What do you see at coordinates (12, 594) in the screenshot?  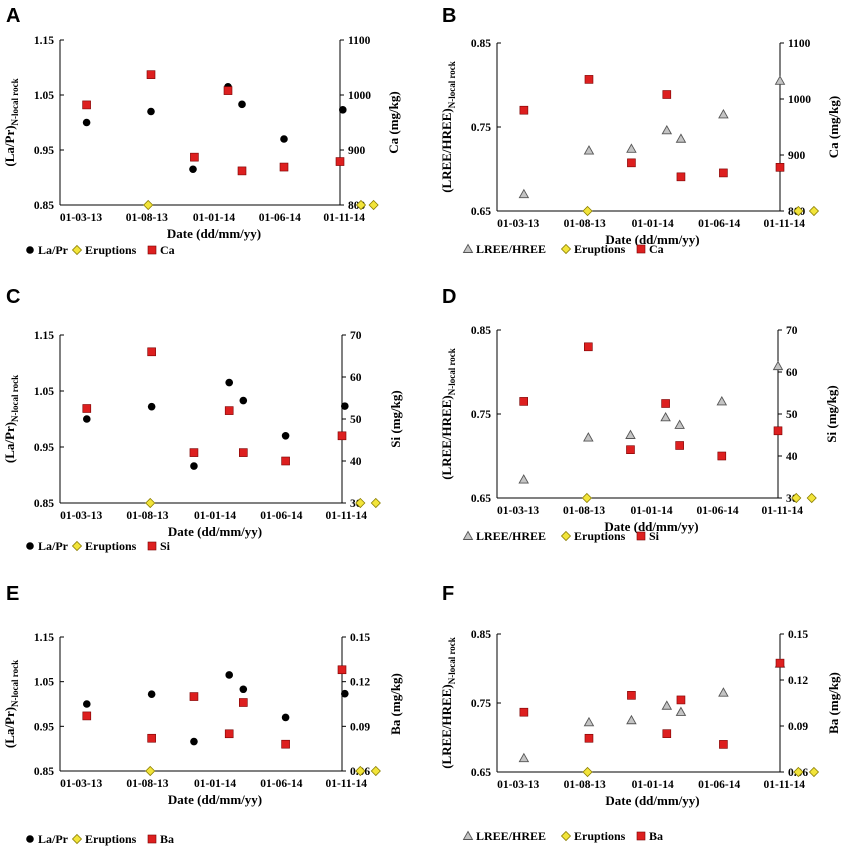 I see `panel-label: E` at bounding box center [12, 594].